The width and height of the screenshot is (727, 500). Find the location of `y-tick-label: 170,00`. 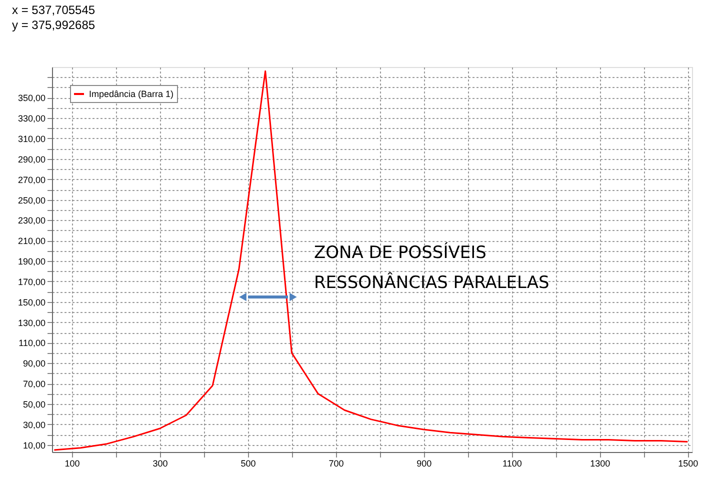

y-tick-label: 170,00 is located at coordinates (32, 281).